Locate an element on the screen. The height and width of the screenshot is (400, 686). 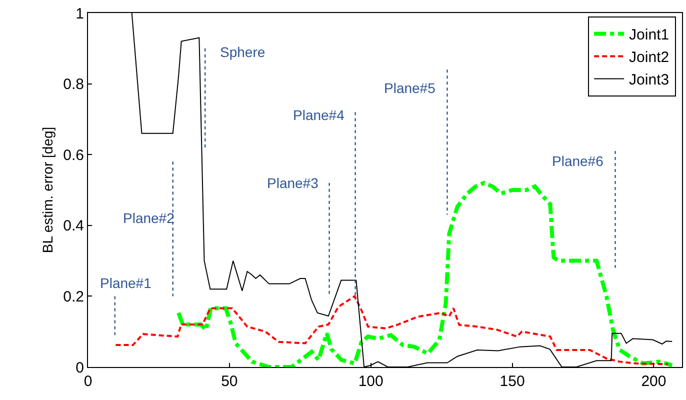
annotation: Plane#5 is located at coordinates (410, 88).